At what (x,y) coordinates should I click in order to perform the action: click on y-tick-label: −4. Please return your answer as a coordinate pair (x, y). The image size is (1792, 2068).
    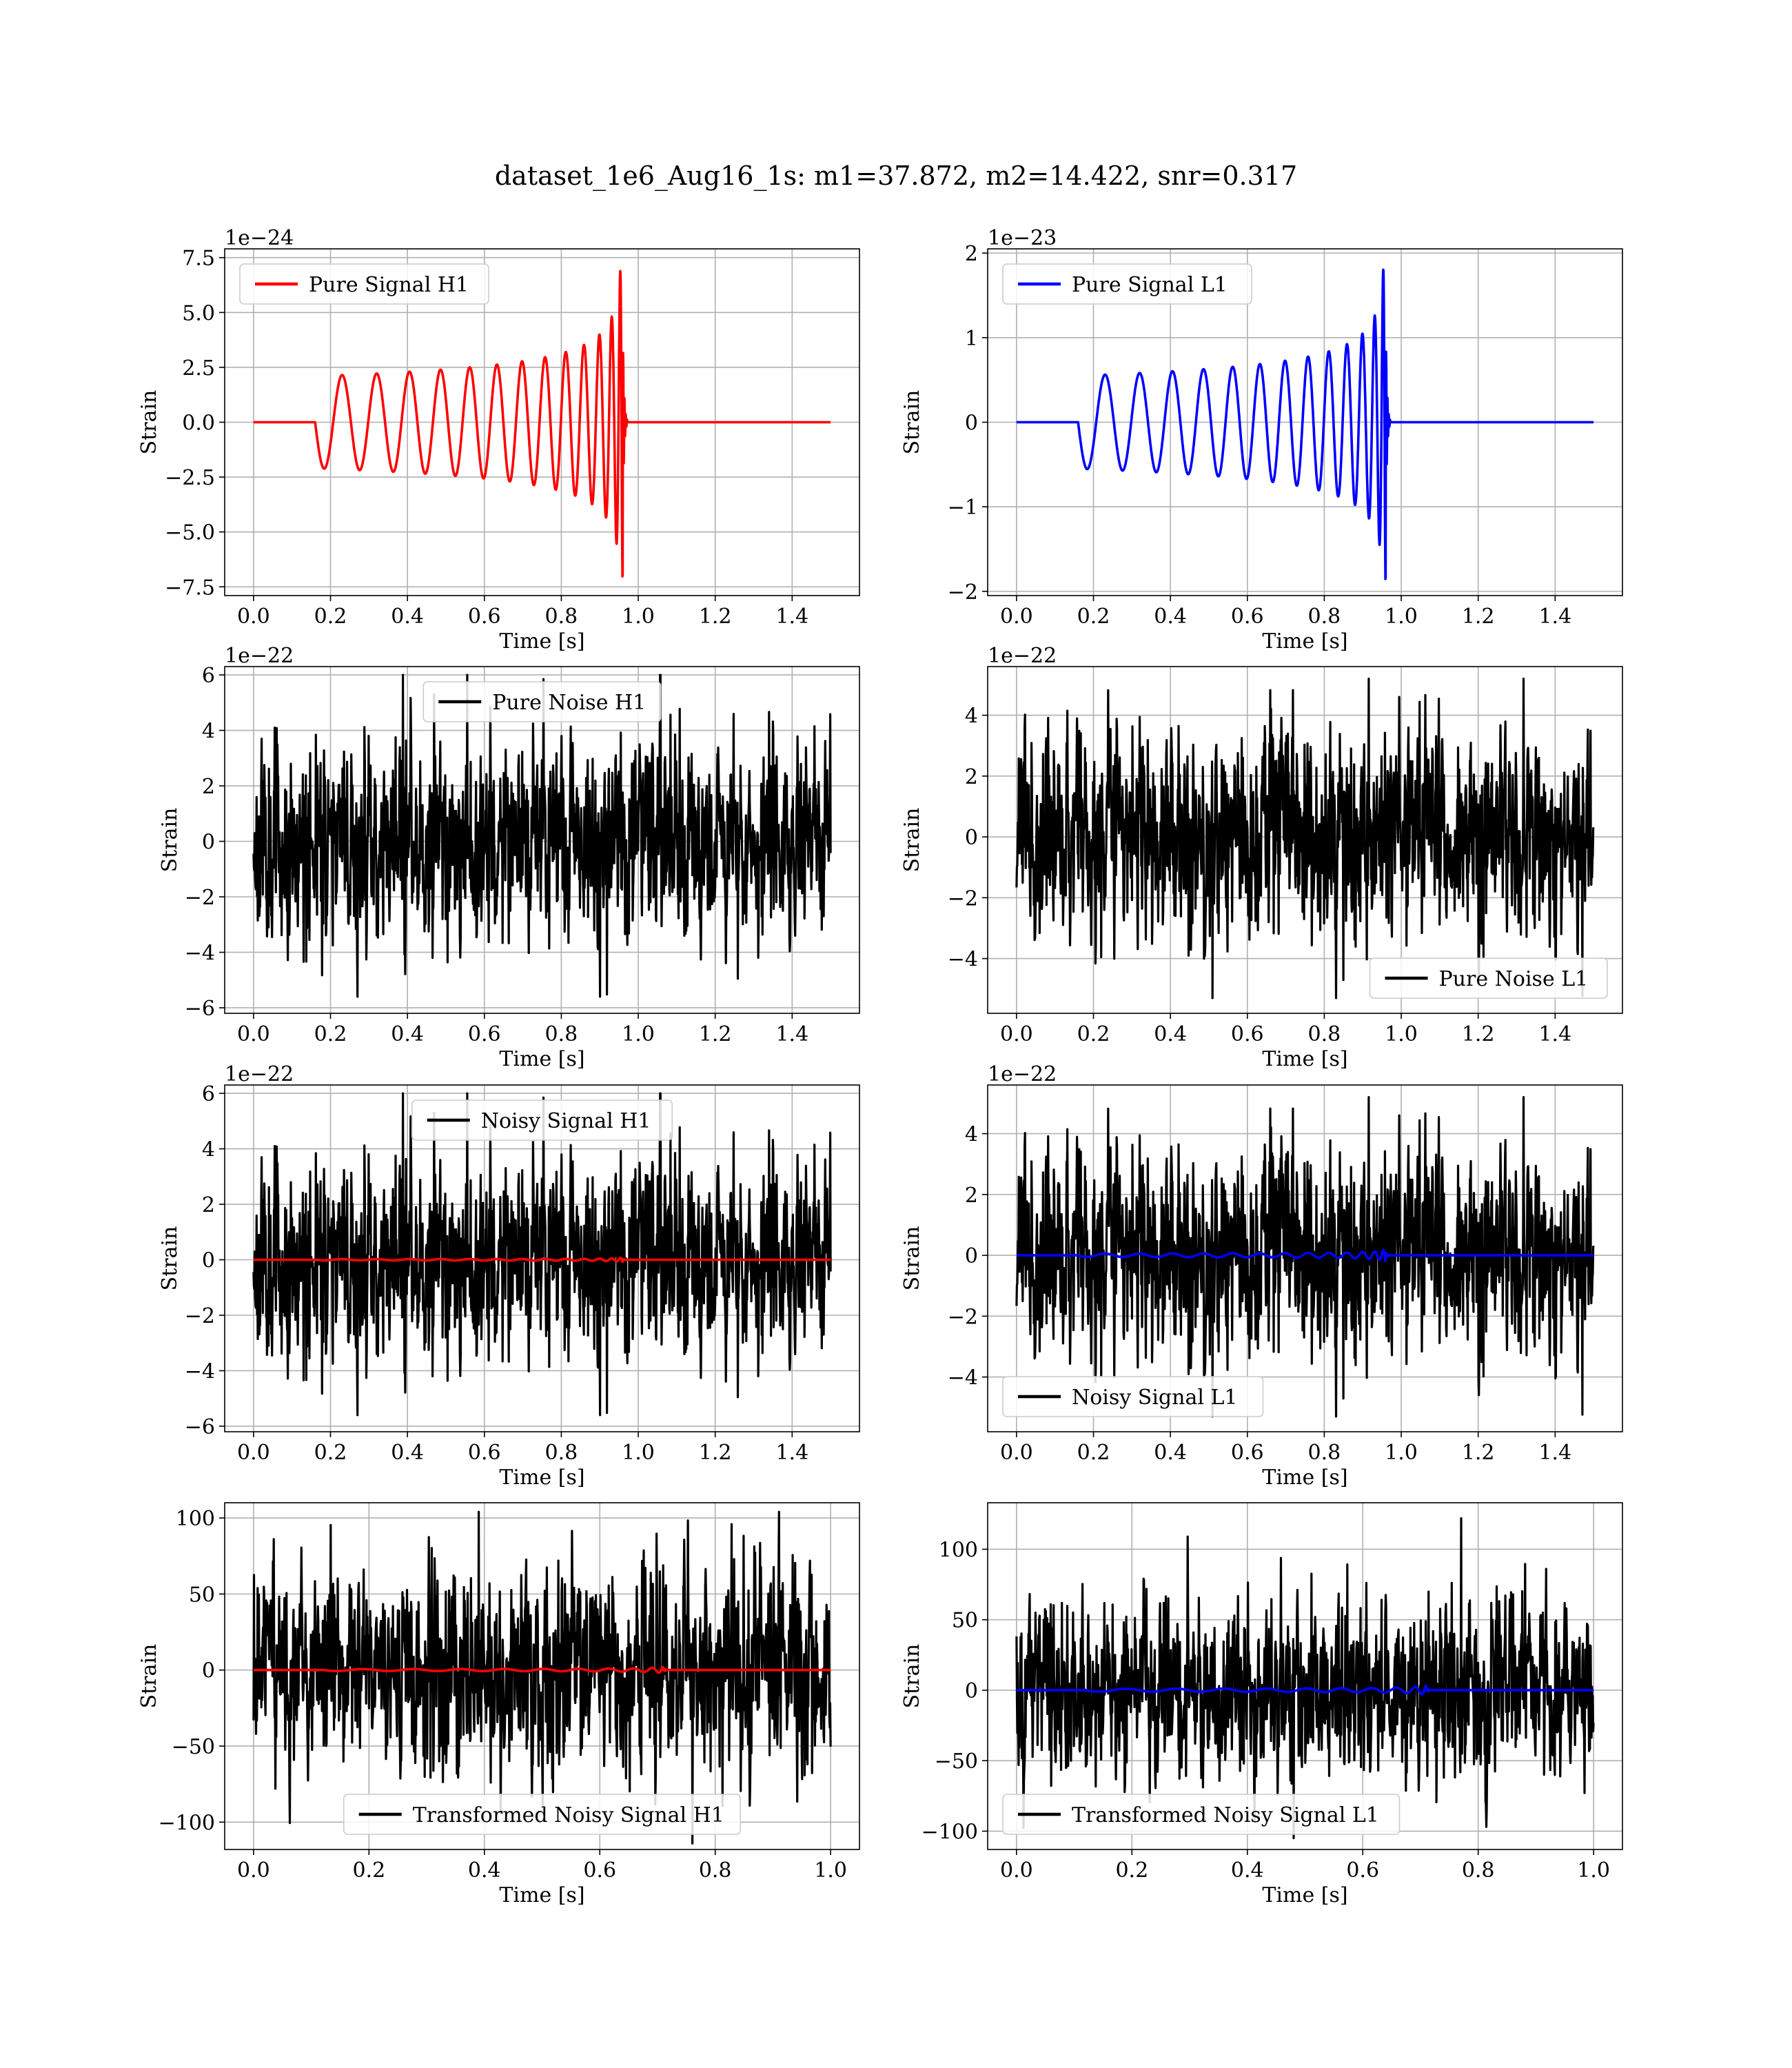
    Looking at the image, I should click on (200, 1371).